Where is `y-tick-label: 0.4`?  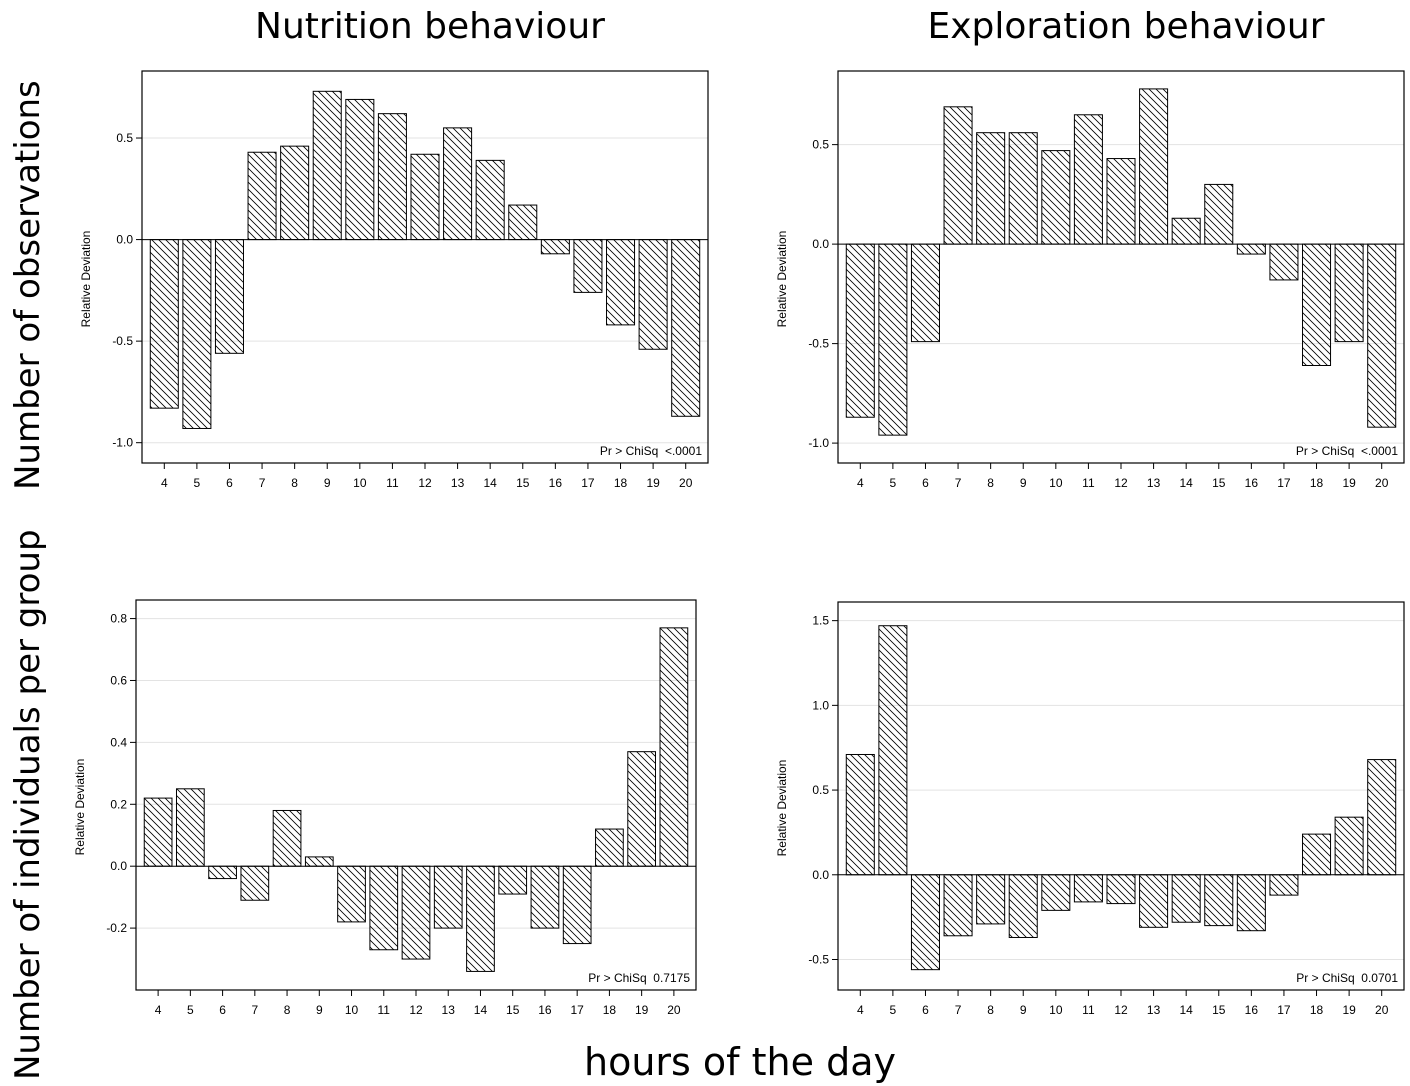 y-tick-label: 0.4 is located at coordinates (118, 742).